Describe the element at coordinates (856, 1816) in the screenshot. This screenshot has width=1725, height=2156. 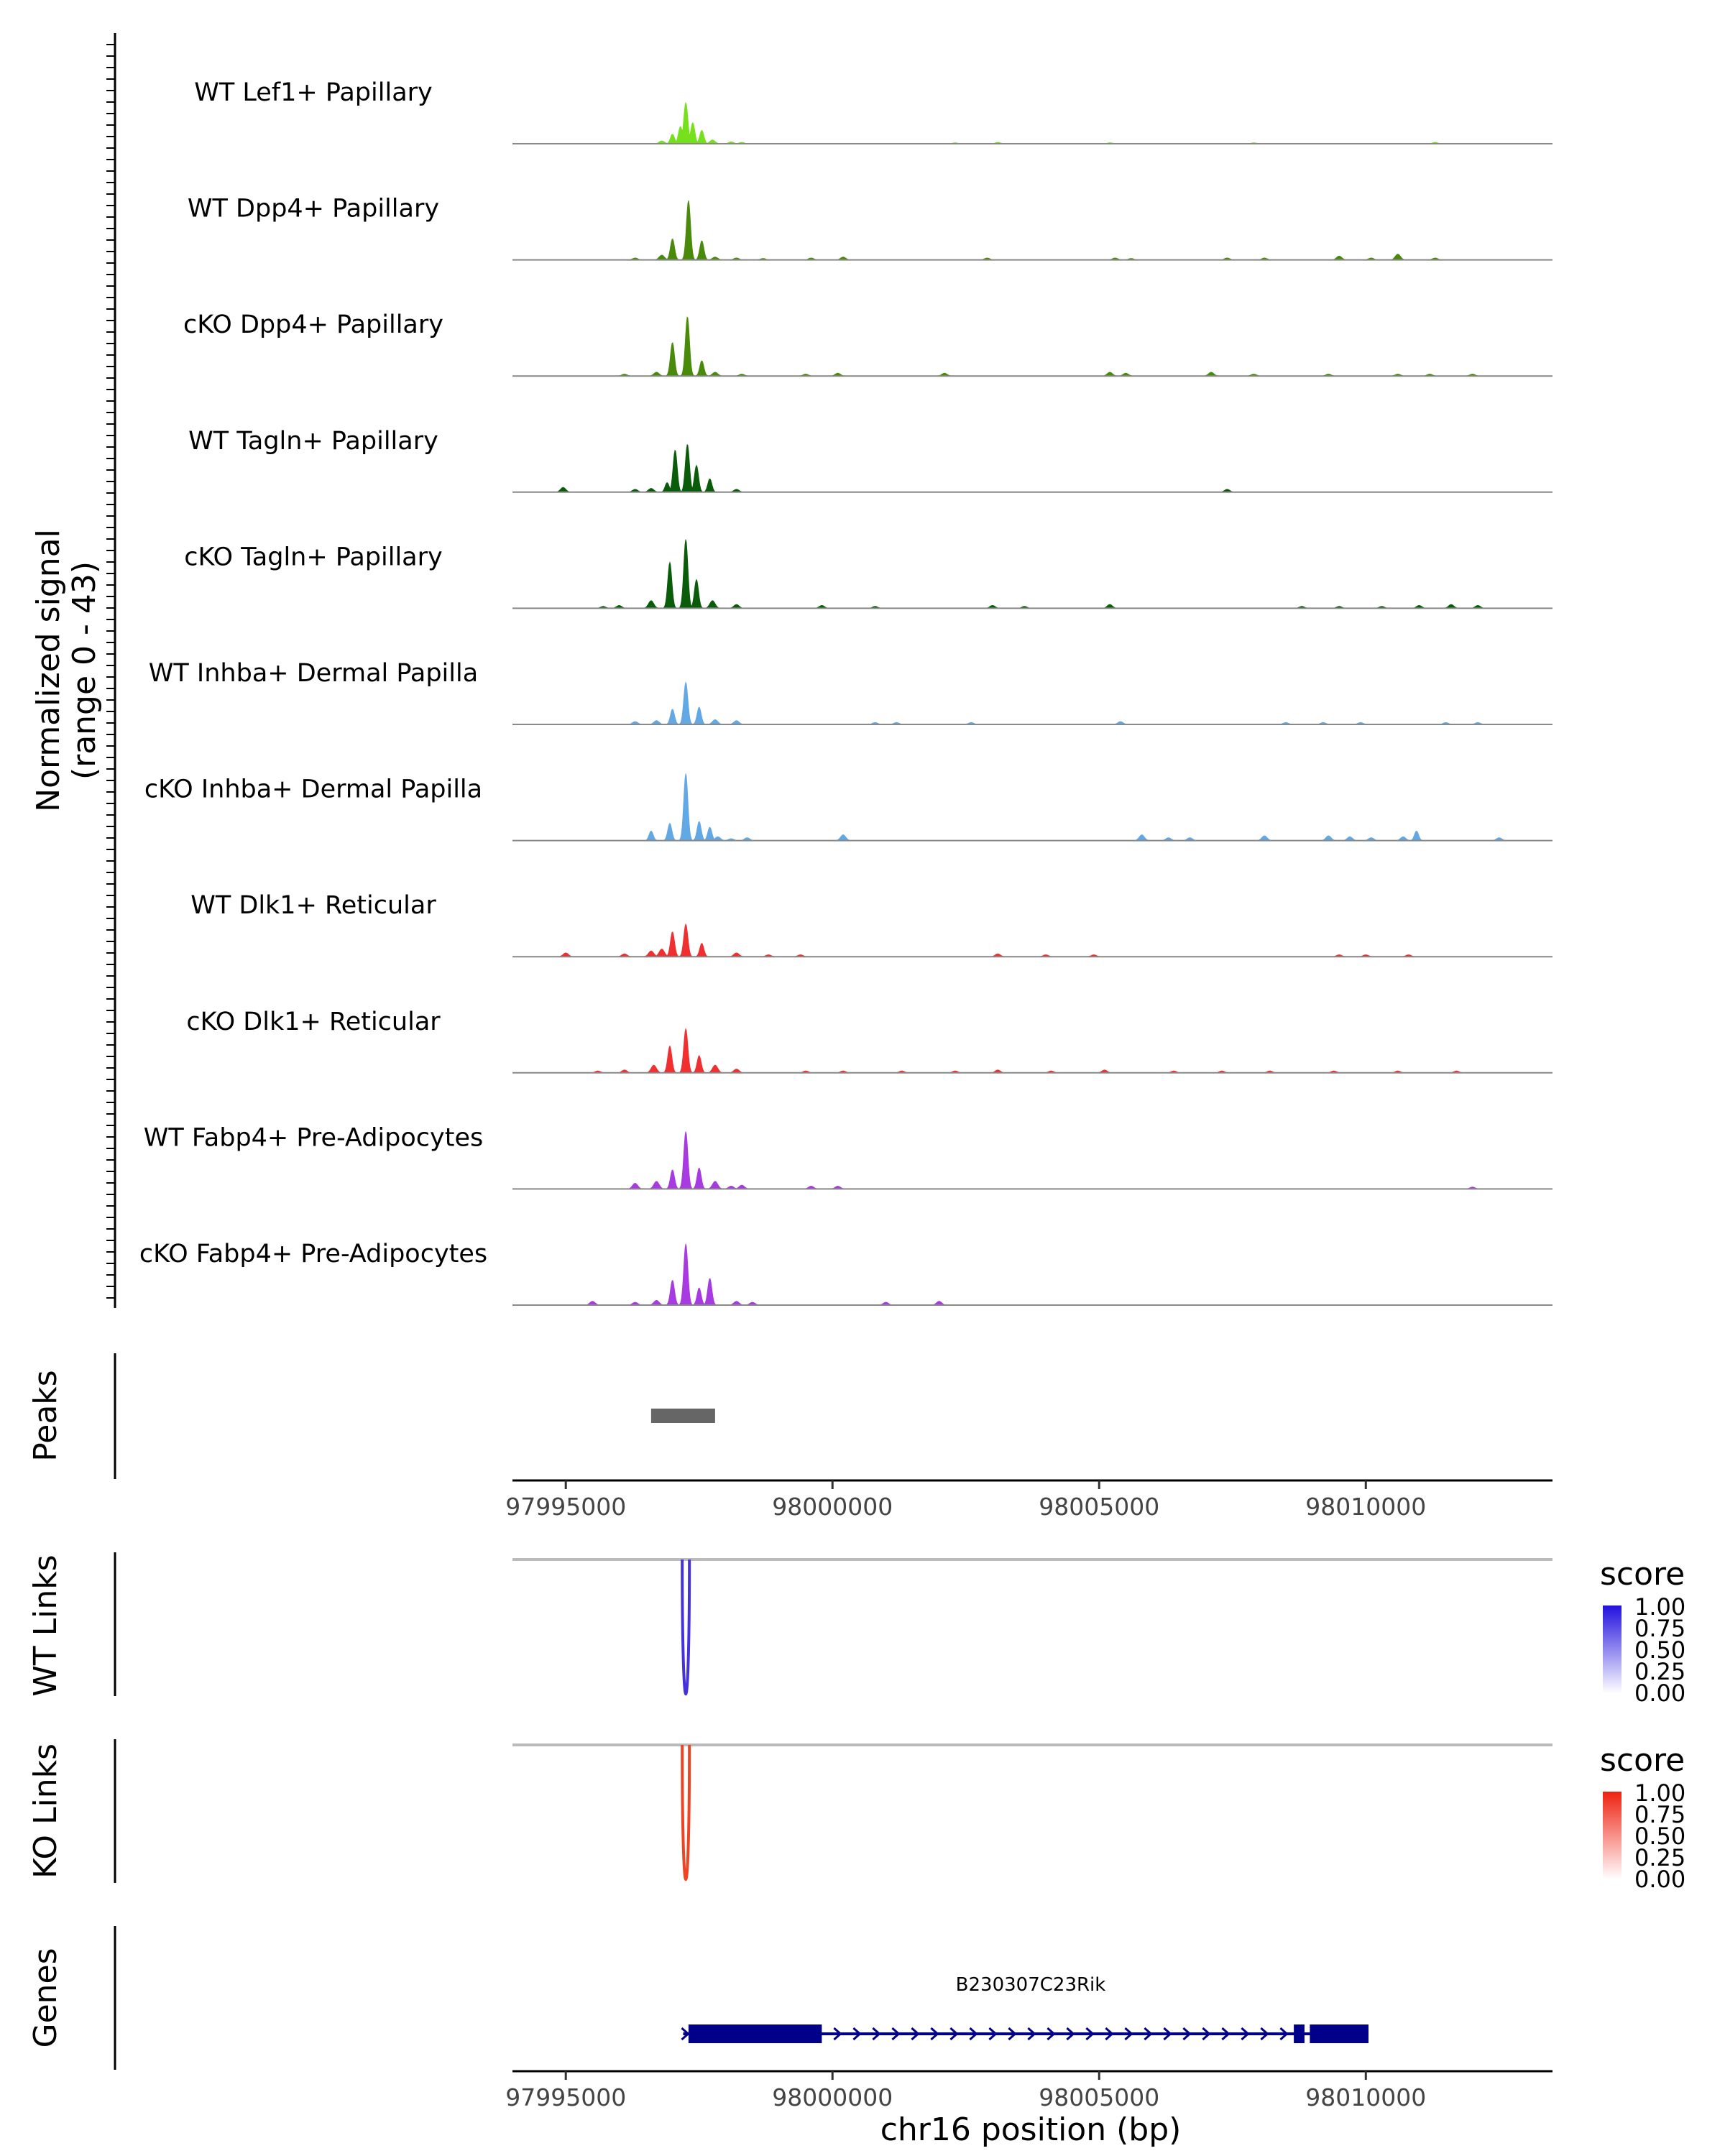
I see `ko-links-panel: KO Links score 1.00 0.75 0.50 0.25 0.00` at that location.